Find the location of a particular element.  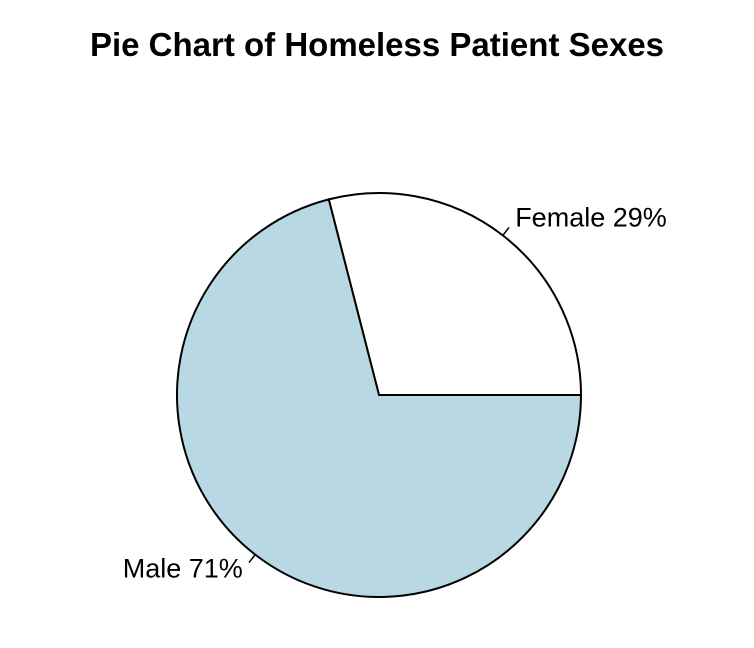

leader-line-female is located at coordinates (506, 231).